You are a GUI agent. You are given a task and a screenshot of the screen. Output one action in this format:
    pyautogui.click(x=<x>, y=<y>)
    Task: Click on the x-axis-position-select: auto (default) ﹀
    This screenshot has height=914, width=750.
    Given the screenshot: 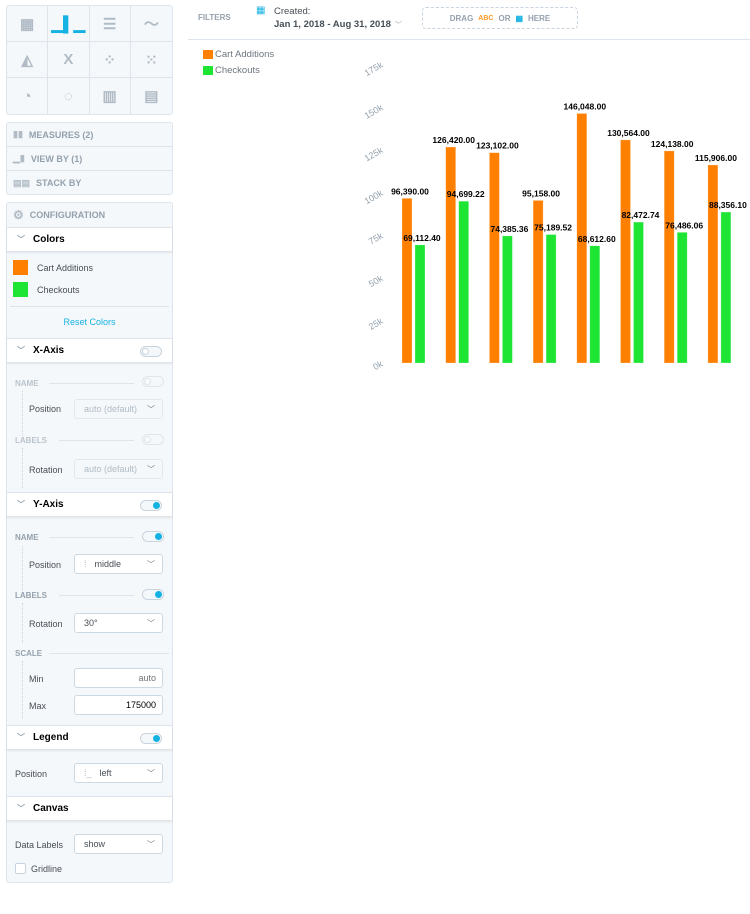 What is the action you would take?
    pyautogui.click(x=118, y=409)
    